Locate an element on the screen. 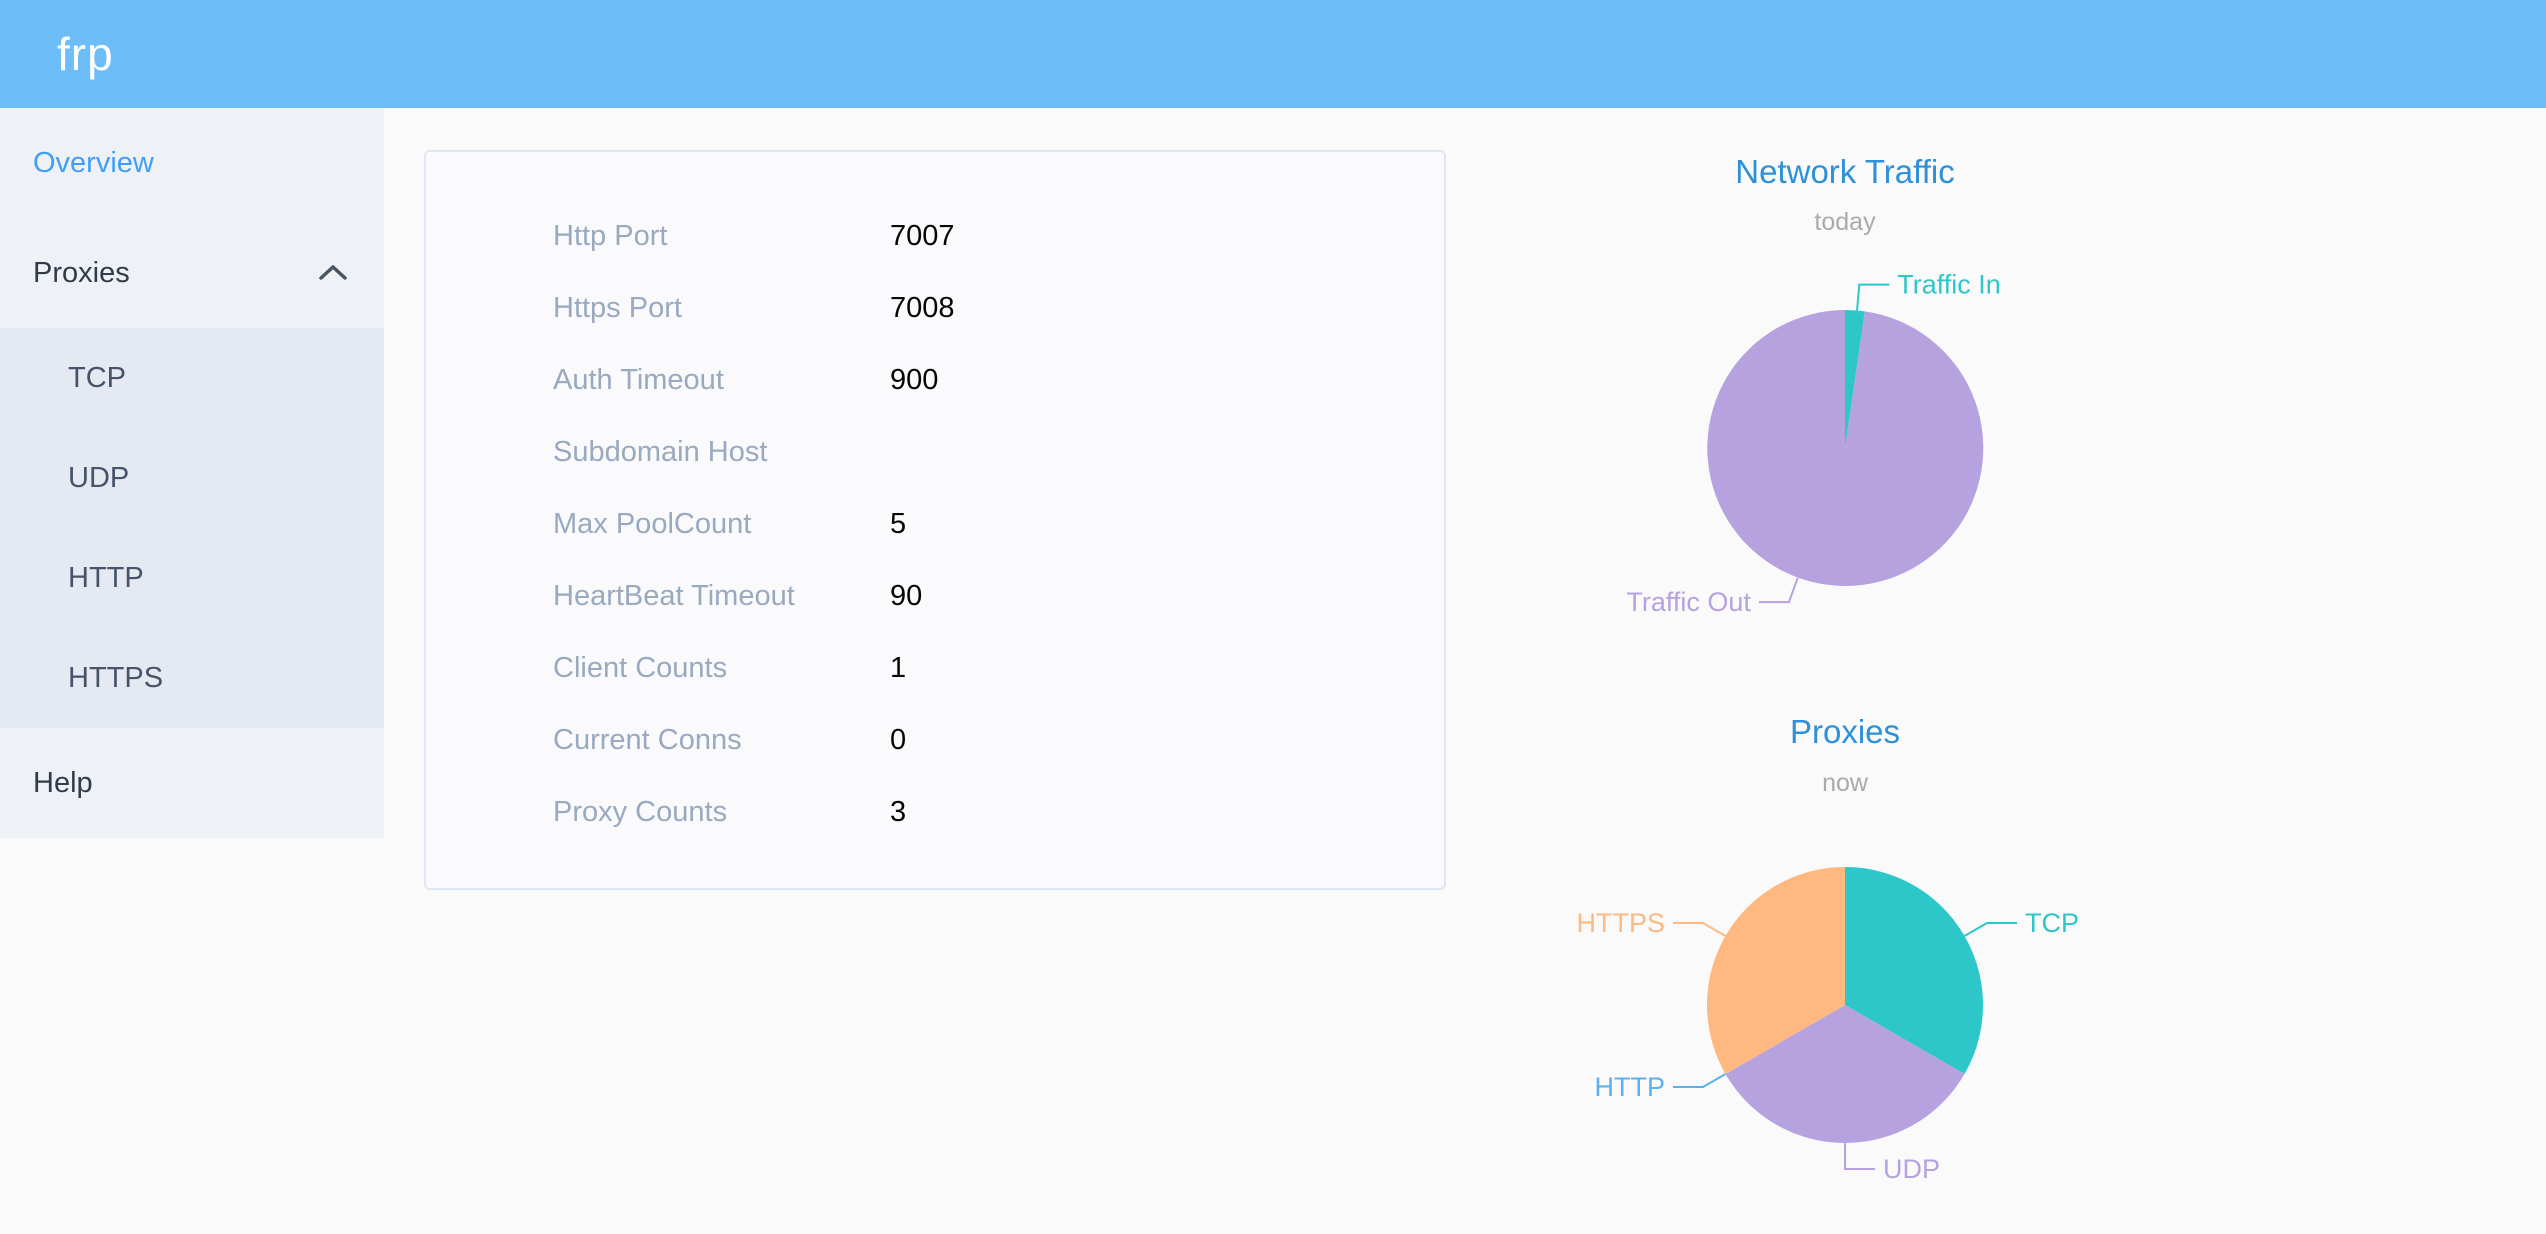 The image size is (2546, 1234). proxies-chart-subtitle: now is located at coordinates (1845, 783).